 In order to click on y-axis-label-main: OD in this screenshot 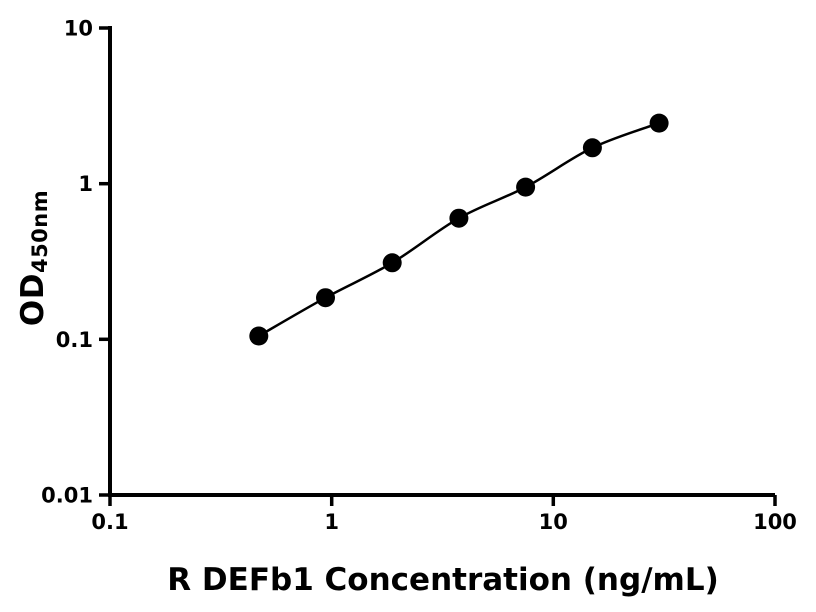, I will do `click(33, 300)`.